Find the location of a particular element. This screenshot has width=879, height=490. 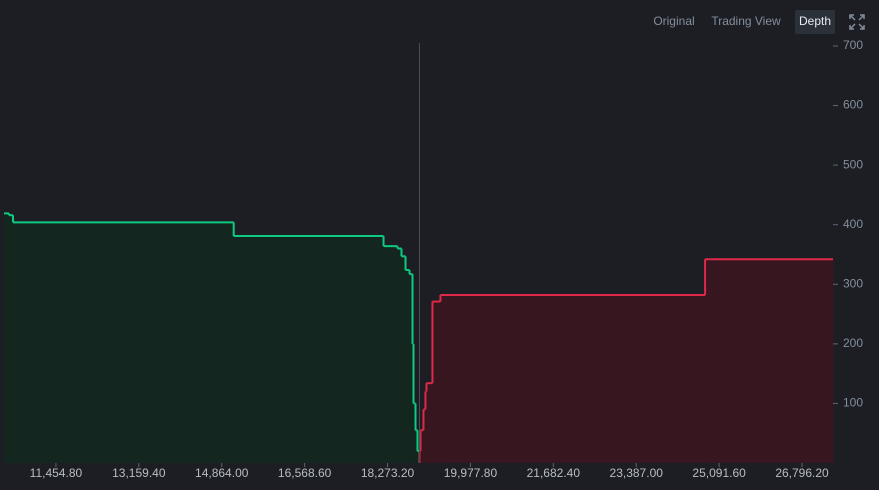

x-tick-label: 18,273.20 is located at coordinates (388, 473).